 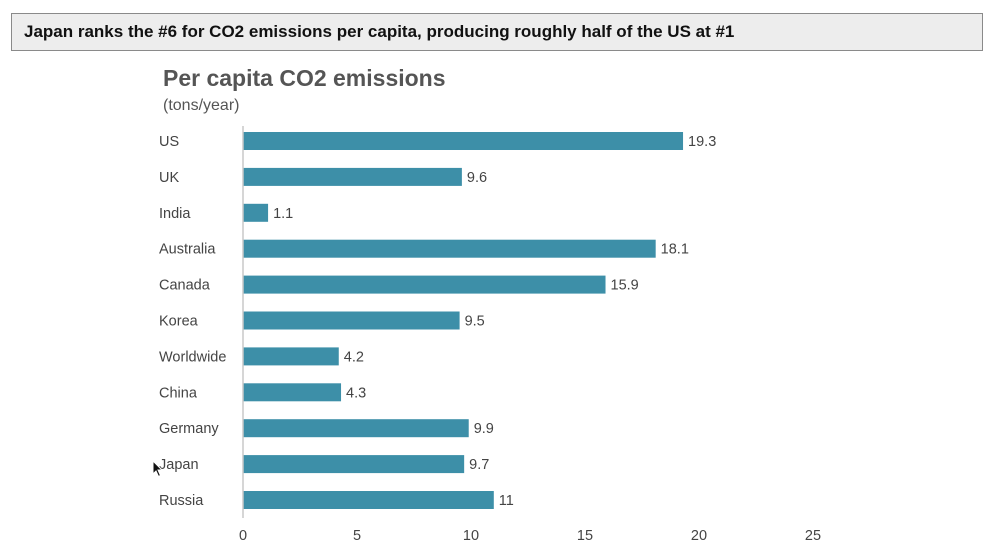 What do you see at coordinates (304, 78) in the screenshot?
I see `chart-title: Per capita CO2 emissions` at bounding box center [304, 78].